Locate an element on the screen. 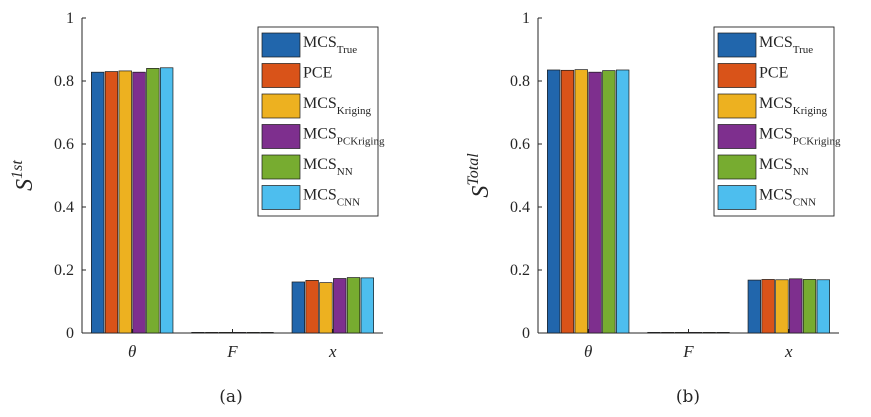  y-axis-label-superscript: Total is located at coordinates (473, 169).